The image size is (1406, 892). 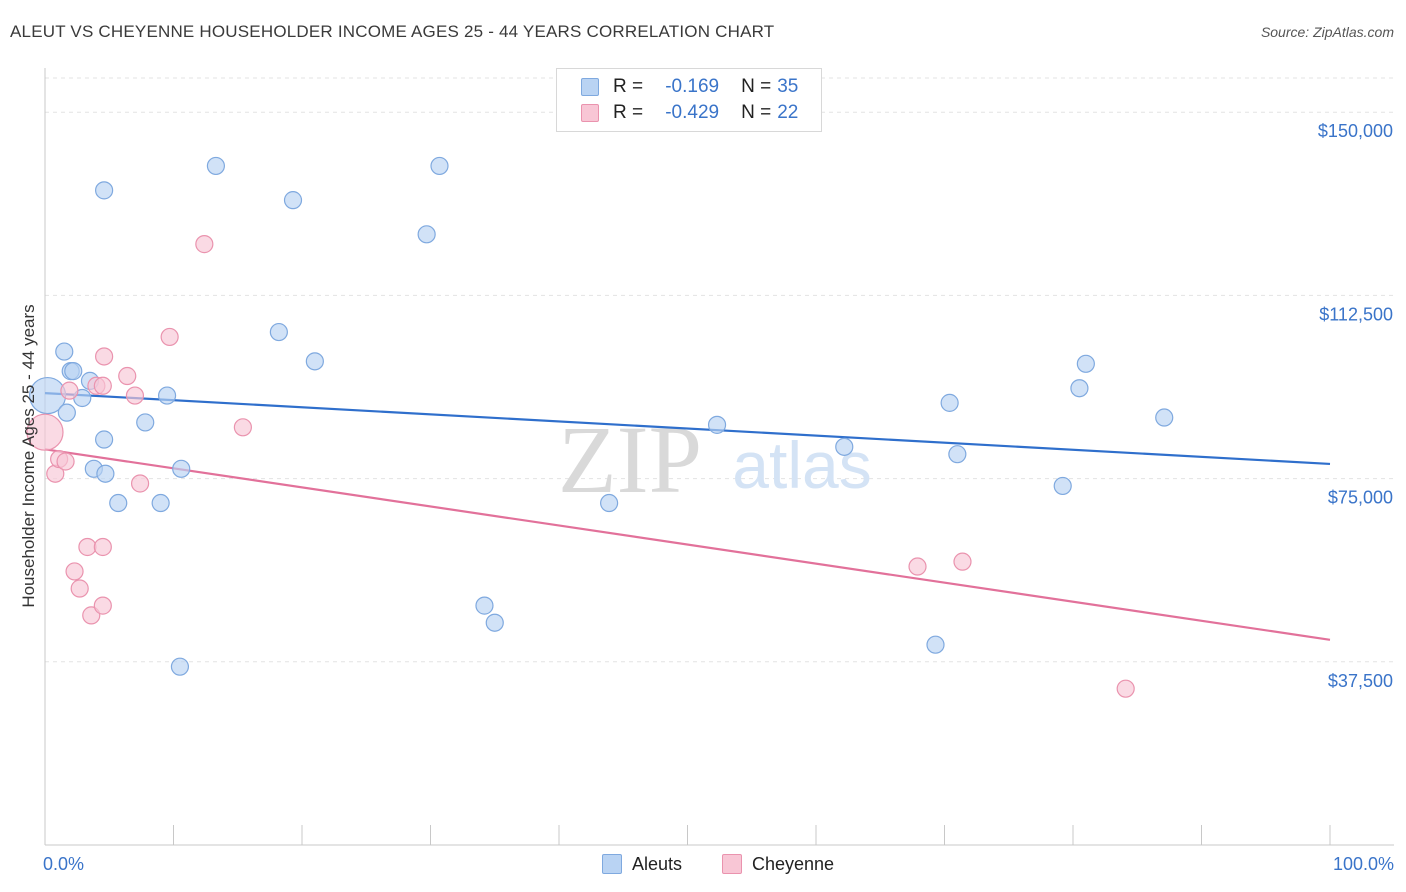 I want to click on aleuts-n-value: 35, so click(x=788, y=86).